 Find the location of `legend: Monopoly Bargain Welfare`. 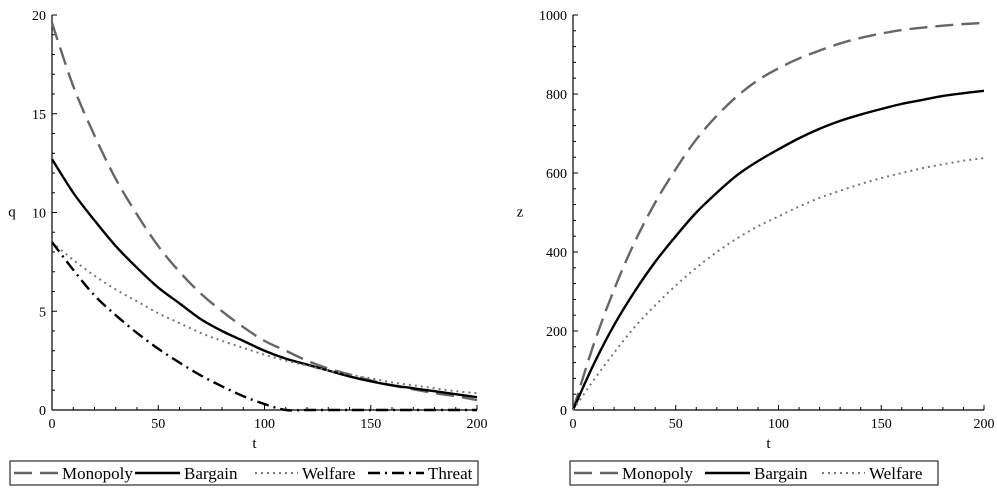

legend: Monopoly Bargain Welfare is located at coordinates (754, 473).